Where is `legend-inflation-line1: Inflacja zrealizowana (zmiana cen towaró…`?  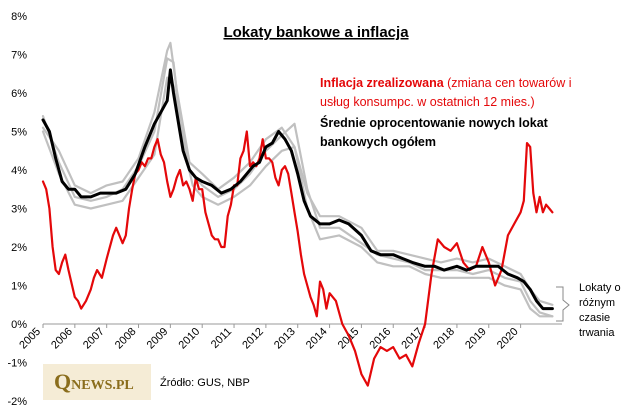
legend-inflation-line1: Inflacja zrealizowana (zmiana cen towaró… is located at coordinates (446, 83).